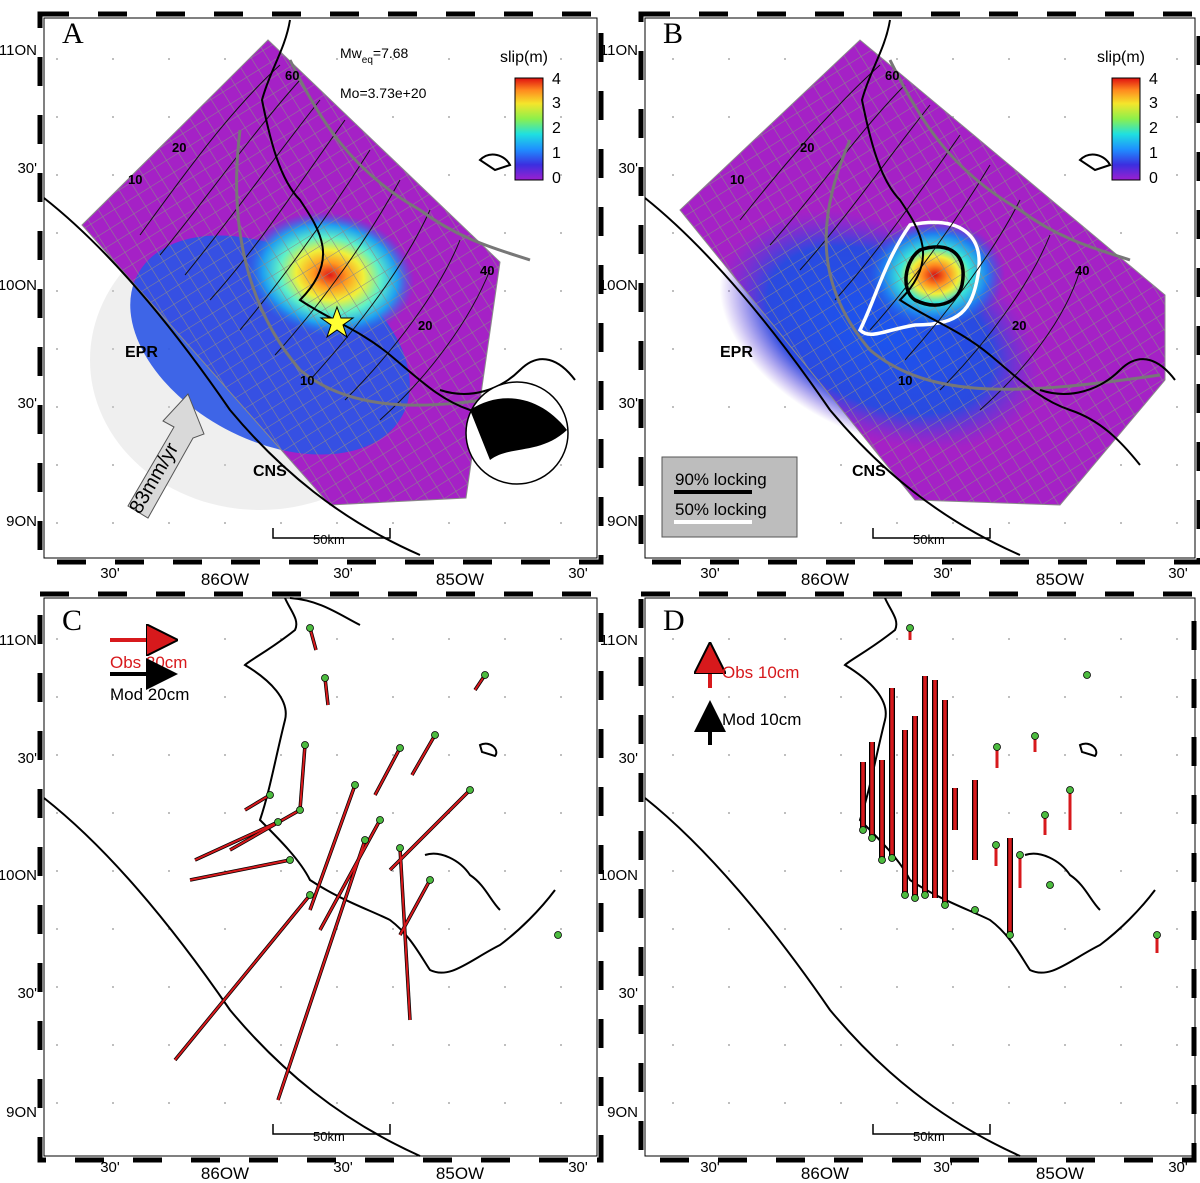  Describe the element at coordinates (1153, 79) in the screenshot. I see `svg-text: 4` at that location.